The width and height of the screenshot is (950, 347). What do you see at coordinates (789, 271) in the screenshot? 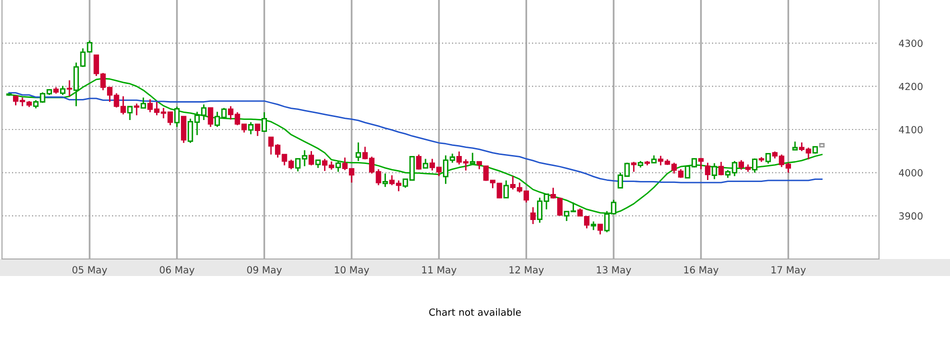
I see `x-tick-label: 17 May` at bounding box center [789, 271].